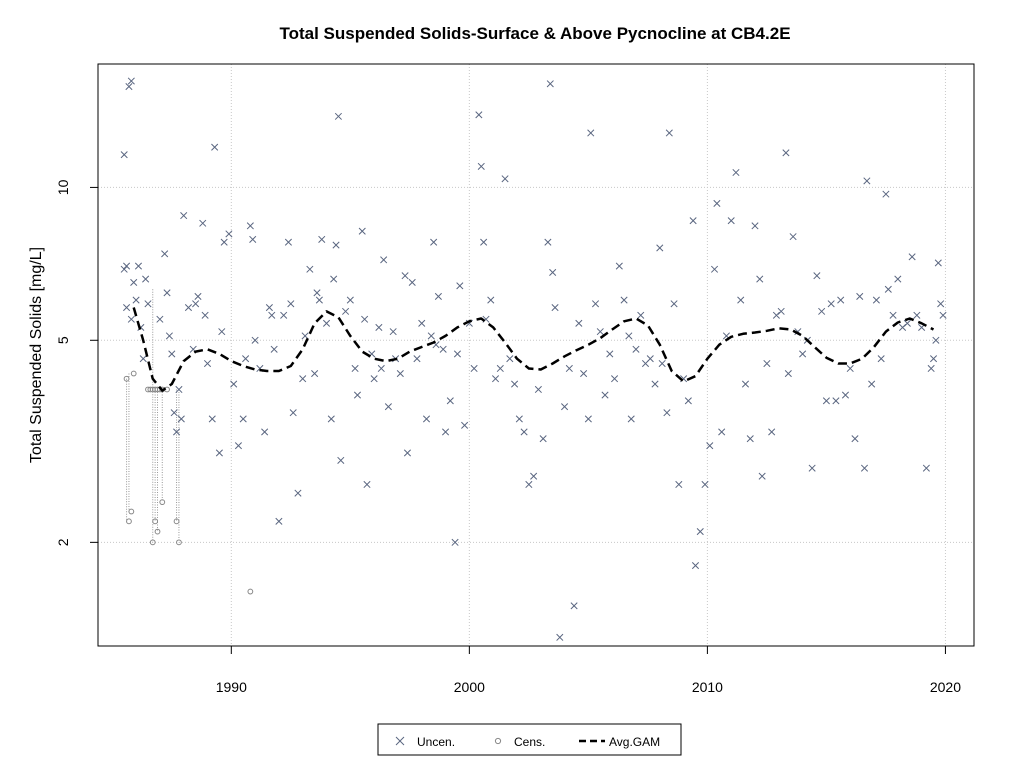 The image size is (1024, 768). What do you see at coordinates (588, 670) in the screenshot?
I see `x-axis: 1990 2000 2010 2020` at bounding box center [588, 670].